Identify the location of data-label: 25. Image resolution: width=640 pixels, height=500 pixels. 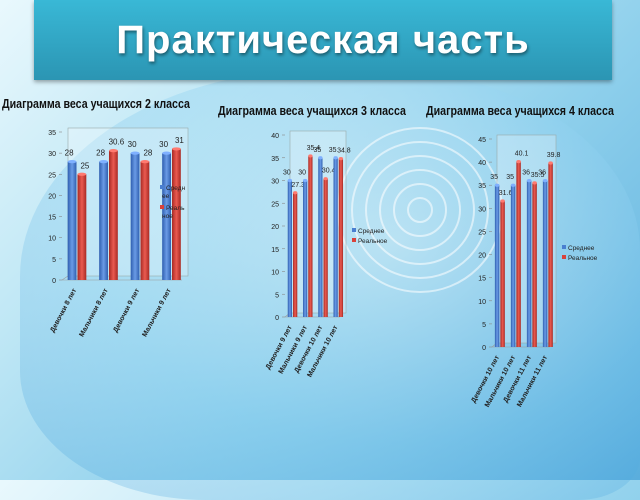
(84, 165).